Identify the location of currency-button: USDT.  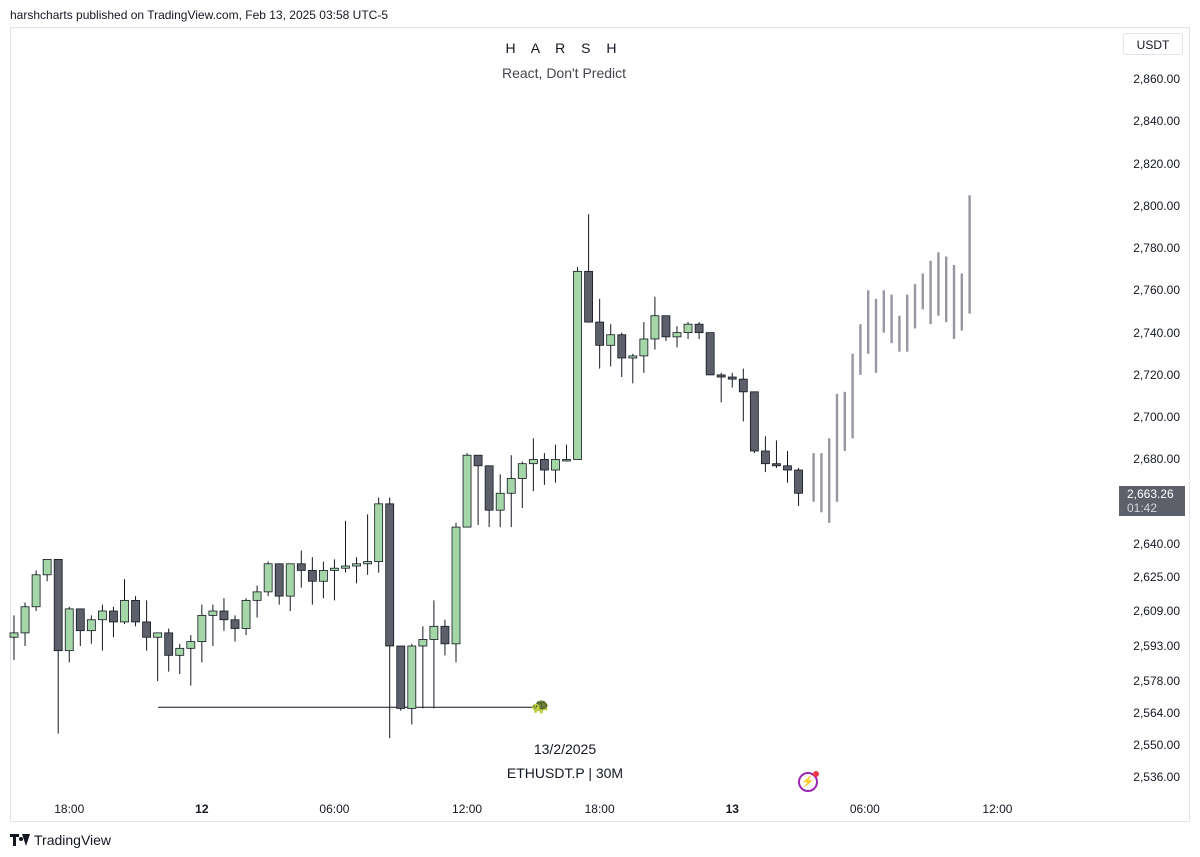
(1153, 44).